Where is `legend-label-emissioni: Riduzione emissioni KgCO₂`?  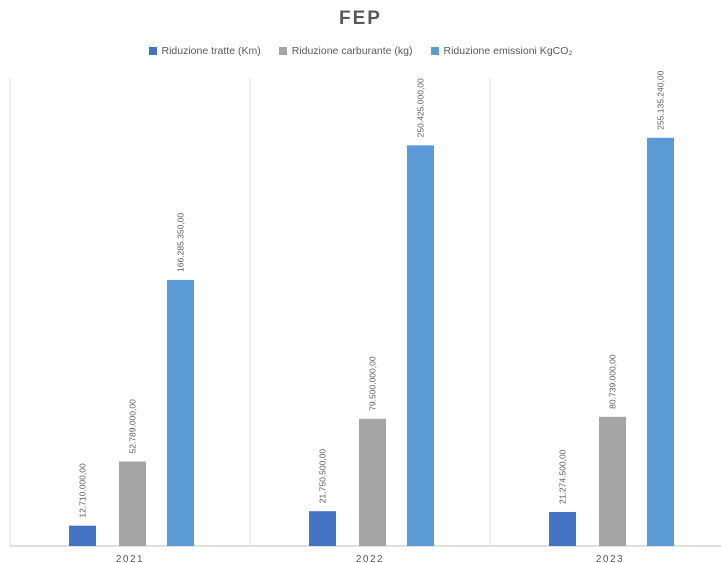 legend-label-emissioni: Riduzione emissioni KgCO₂ is located at coordinates (508, 51).